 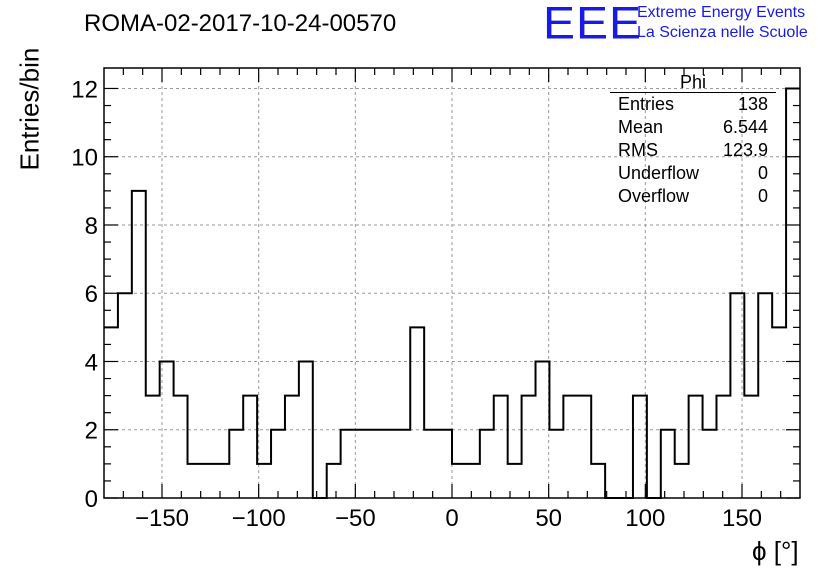 I want to click on stats-value: 6.544, so click(x=745, y=127).